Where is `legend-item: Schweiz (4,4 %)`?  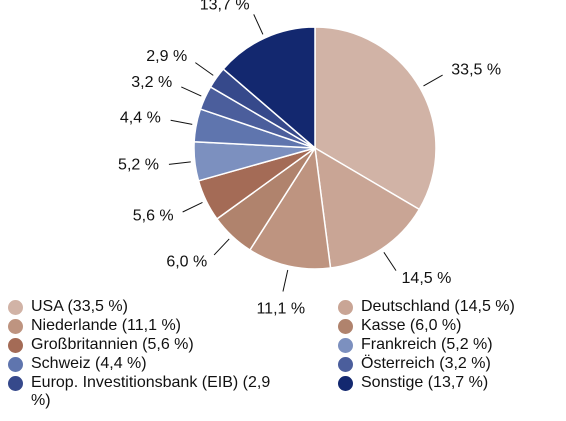 legend-item: Schweiz (4,4 %) is located at coordinates (77, 364).